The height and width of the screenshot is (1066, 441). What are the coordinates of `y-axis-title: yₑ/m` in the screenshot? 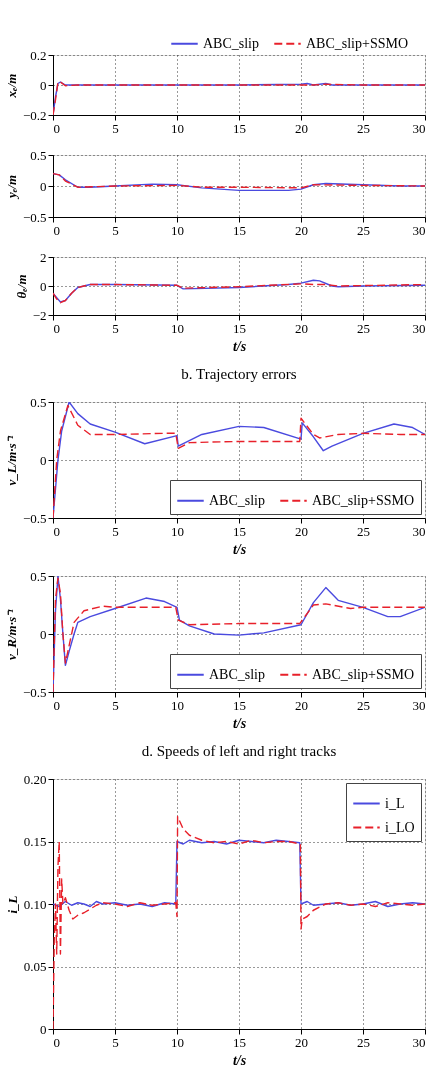 It's located at (11, 187).